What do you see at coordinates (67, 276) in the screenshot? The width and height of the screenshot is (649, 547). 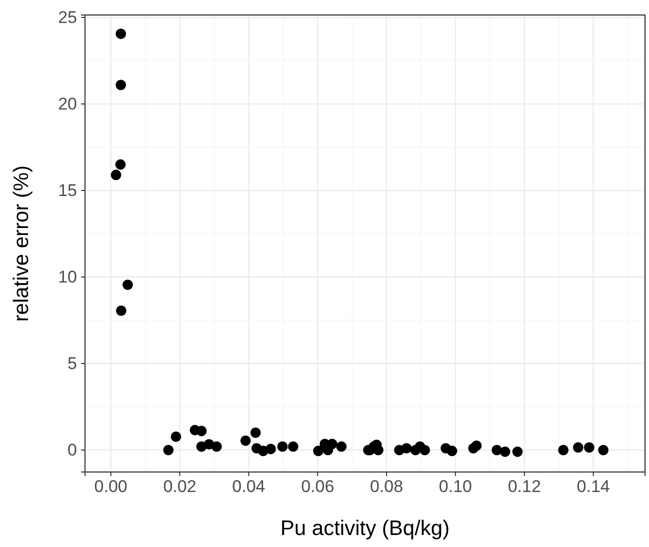 I see `y-tick-label: 10` at bounding box center [67, 276].